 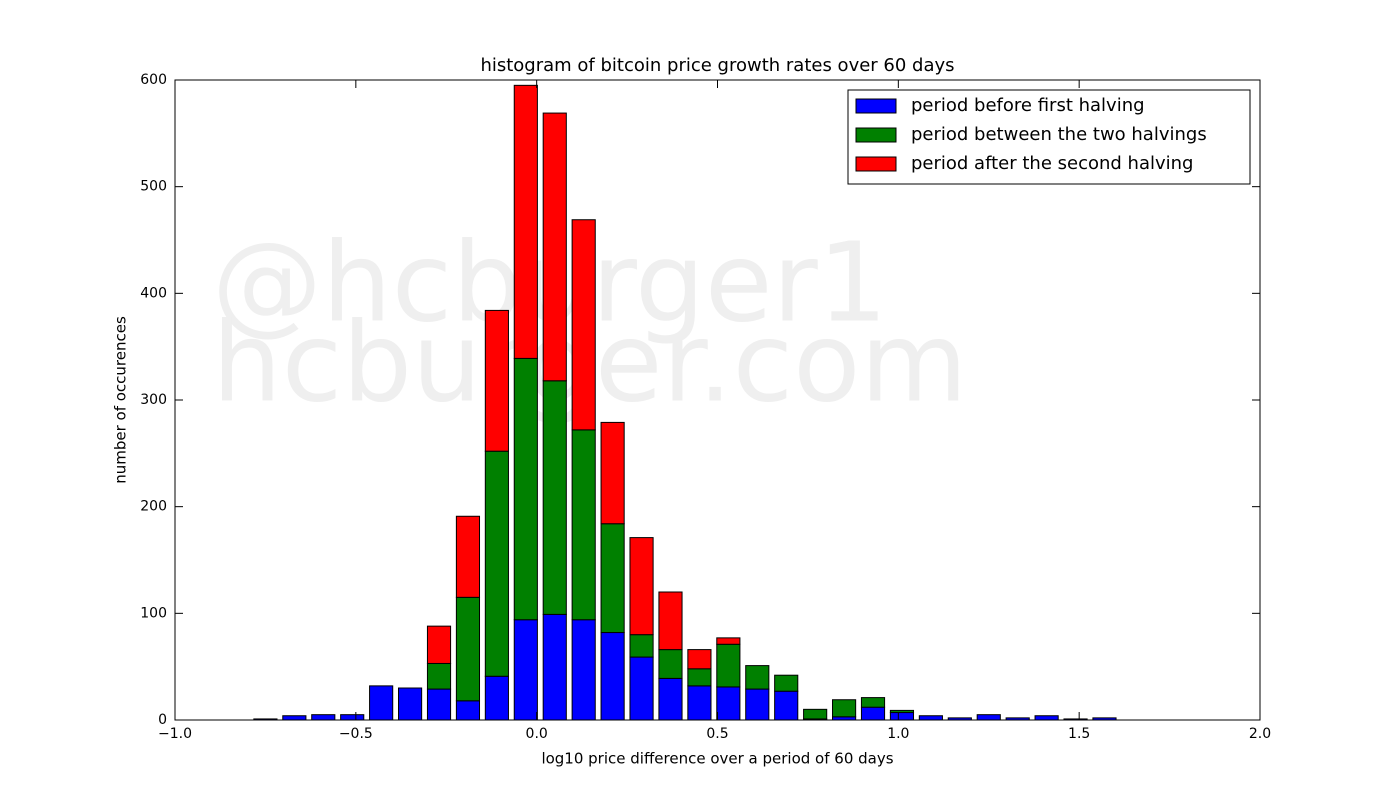 I want to click on y-tick-label: 300, so click(x=153, y=400).